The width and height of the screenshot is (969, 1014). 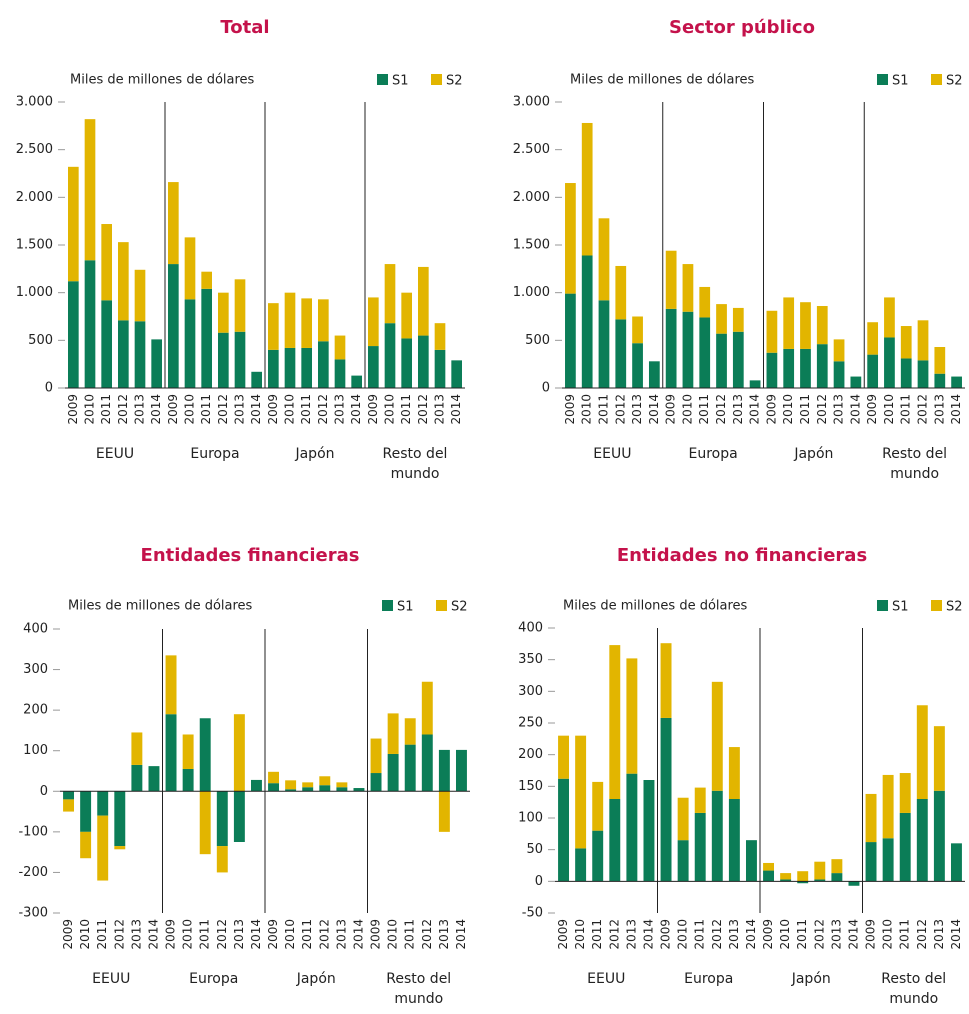 I want to click on group-label: EEUU, so click(x=111, y=979).